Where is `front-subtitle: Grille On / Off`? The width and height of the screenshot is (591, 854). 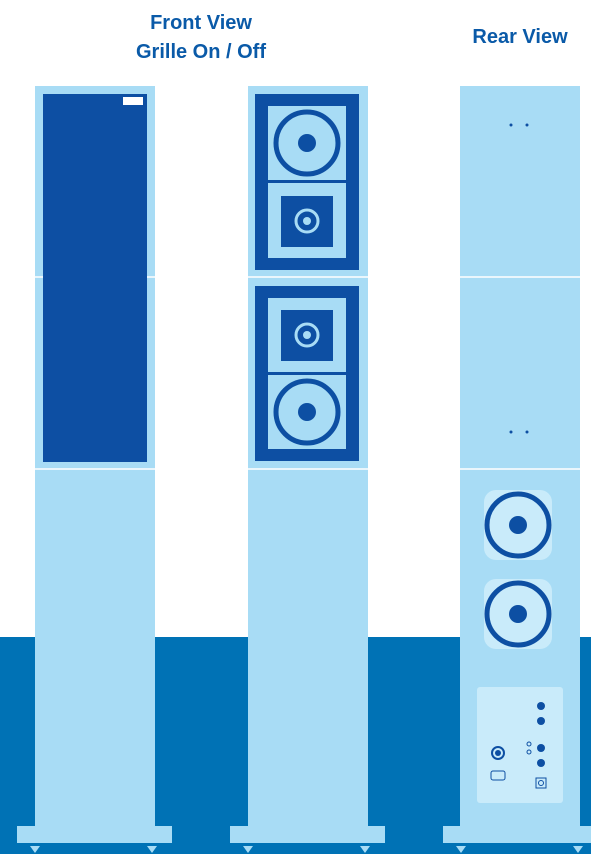
front-subtitle: Grille On / Off is located at coordinates (201, 52).